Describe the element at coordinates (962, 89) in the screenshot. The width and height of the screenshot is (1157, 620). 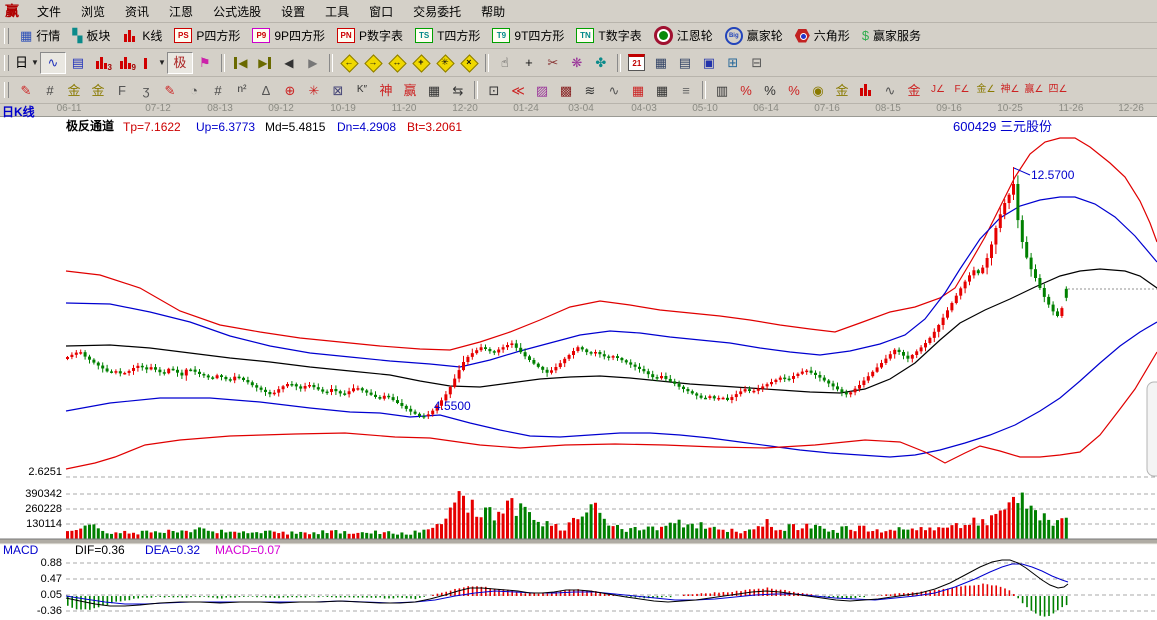
I see `f-angle-icon: F∠` at that location.